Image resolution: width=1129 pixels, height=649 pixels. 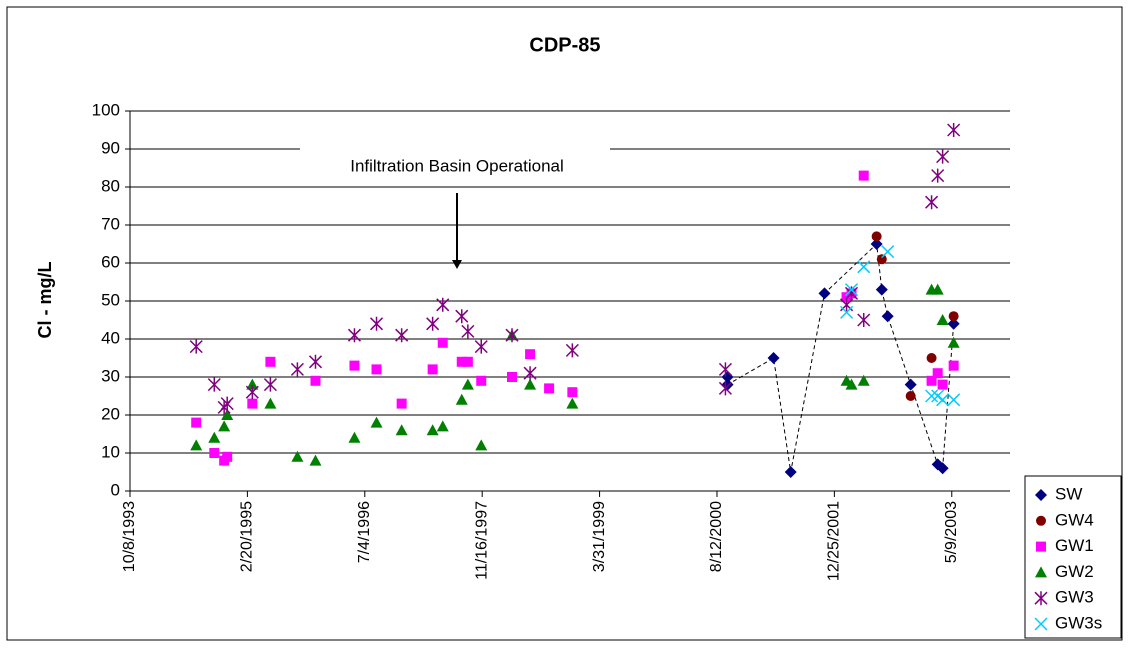 I want to click on y-tick-label: 30, so click(x=110, y=375).